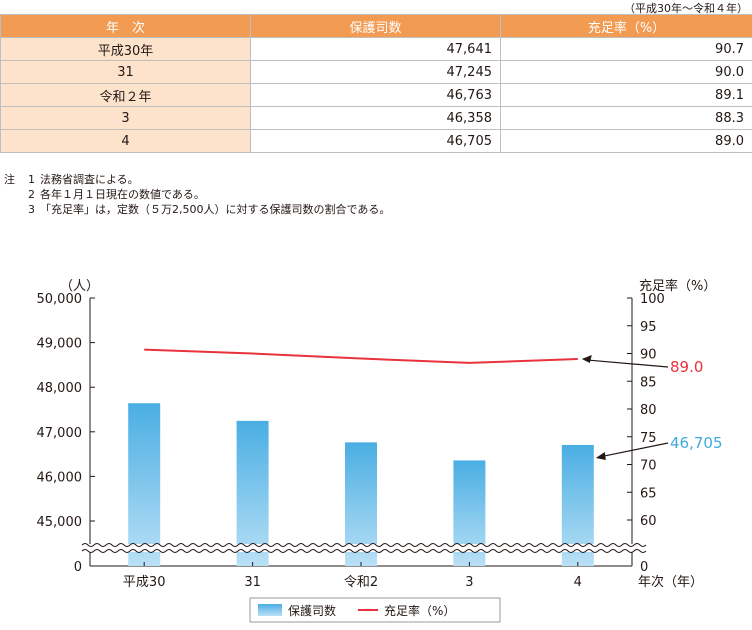 The width and height of the screenshot is (752, 630). Describe the element at coordinates (60, 522) in the screenshot. I see `left-tick-label: 45,000` at that location.